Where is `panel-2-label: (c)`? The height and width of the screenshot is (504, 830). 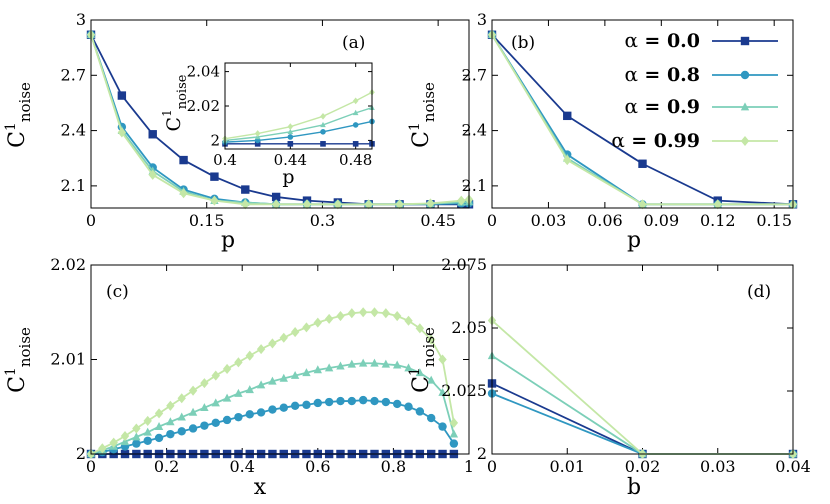 panel-2-label: (c) is located at coordinates (117, 292).